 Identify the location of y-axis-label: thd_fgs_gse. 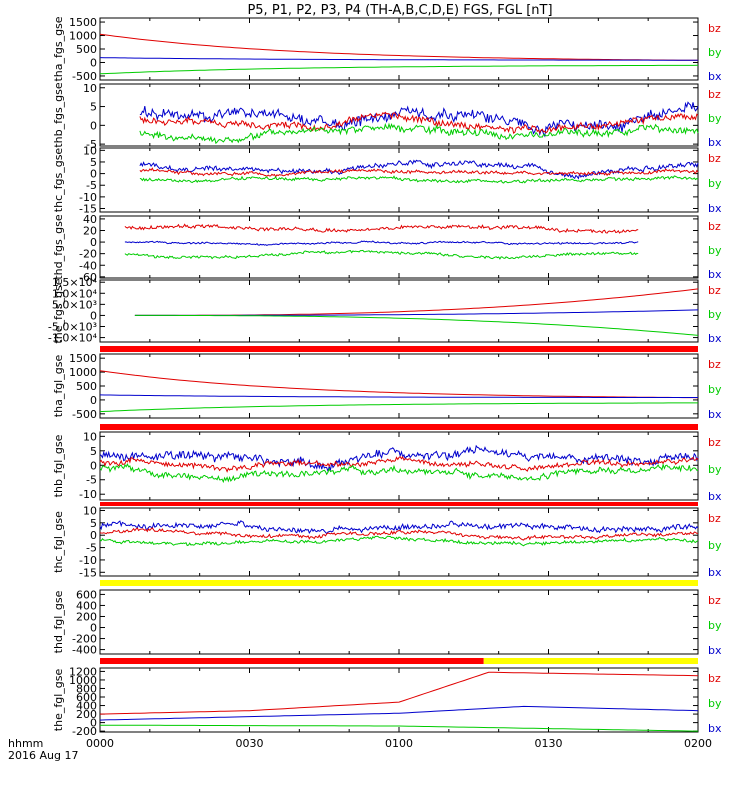
(58, 247).